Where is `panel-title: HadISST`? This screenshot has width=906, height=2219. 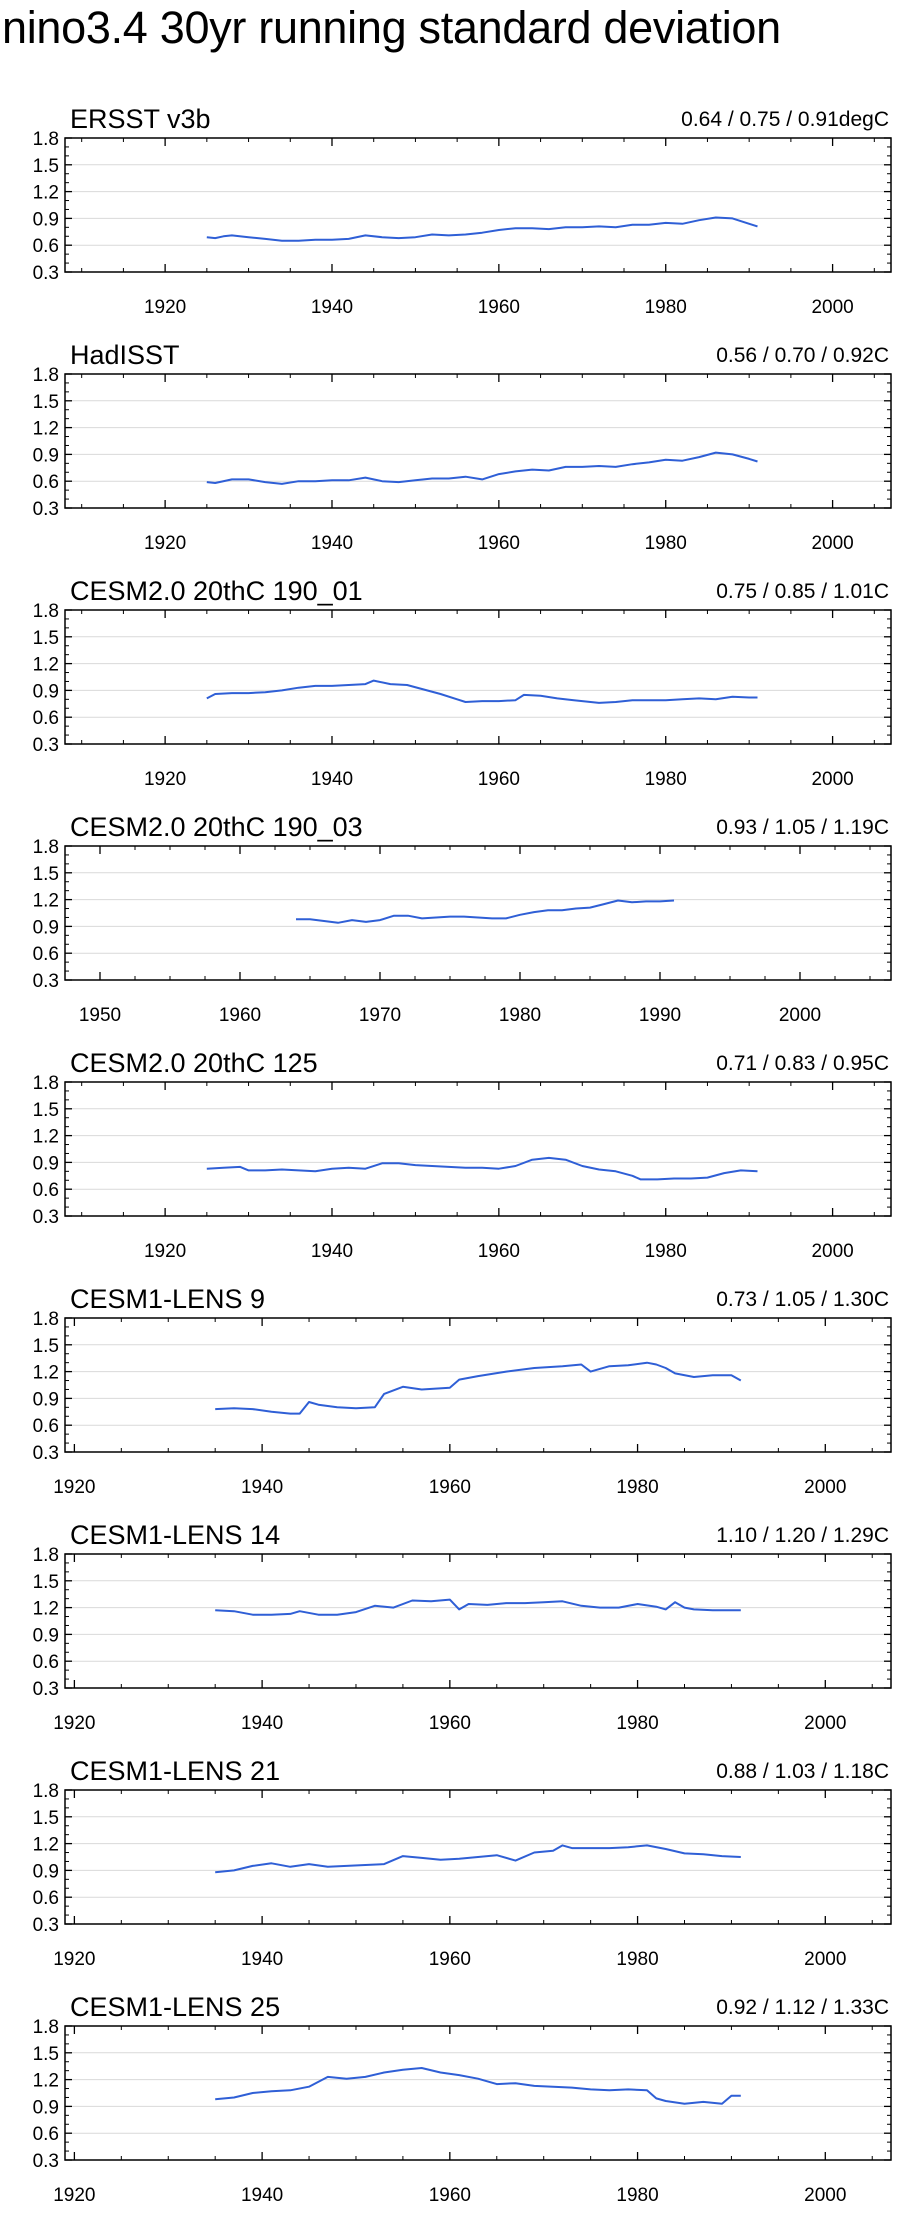
panel-title: HadISST is located at coordinates (125, 355).